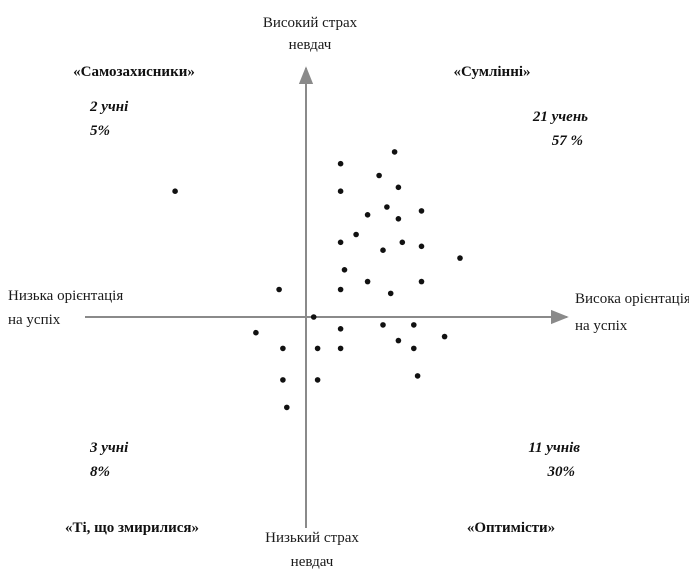  I want to click on quadrant-top-right-name: «Сумлінні», so click(491, 72).